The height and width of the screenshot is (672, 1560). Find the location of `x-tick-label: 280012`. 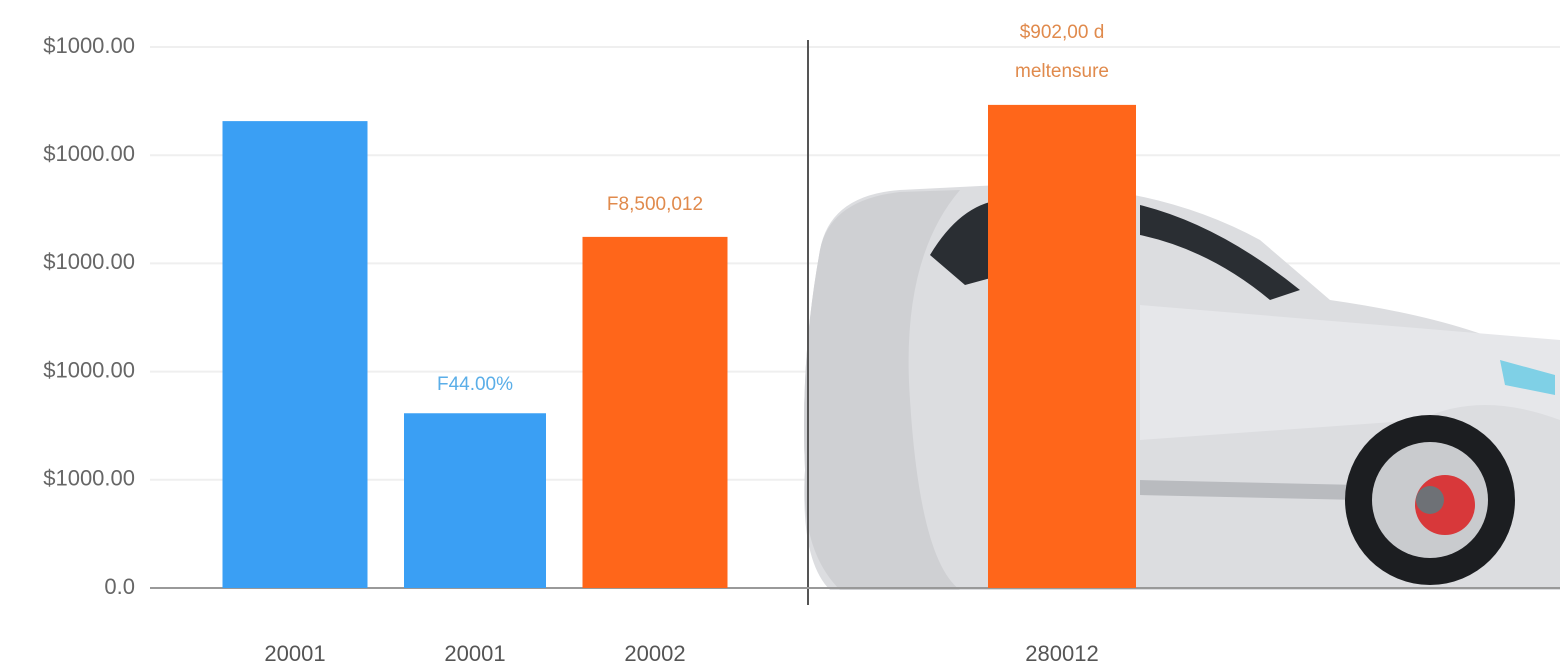

x-tick-label: 280012 is located at coordinates (1061, 653).